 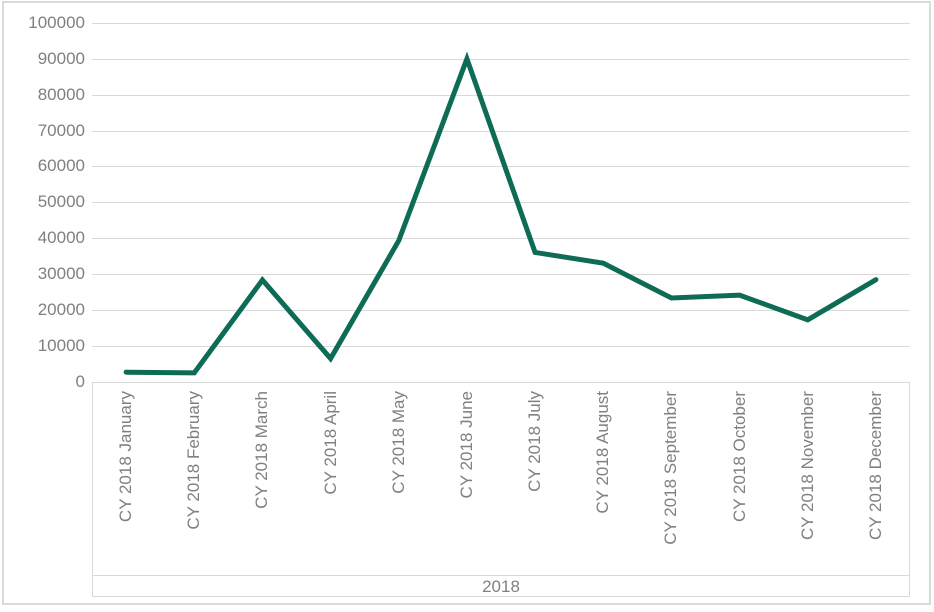 I want to click on y-axis-tick-label: 70000, so click(x=61, y=130).